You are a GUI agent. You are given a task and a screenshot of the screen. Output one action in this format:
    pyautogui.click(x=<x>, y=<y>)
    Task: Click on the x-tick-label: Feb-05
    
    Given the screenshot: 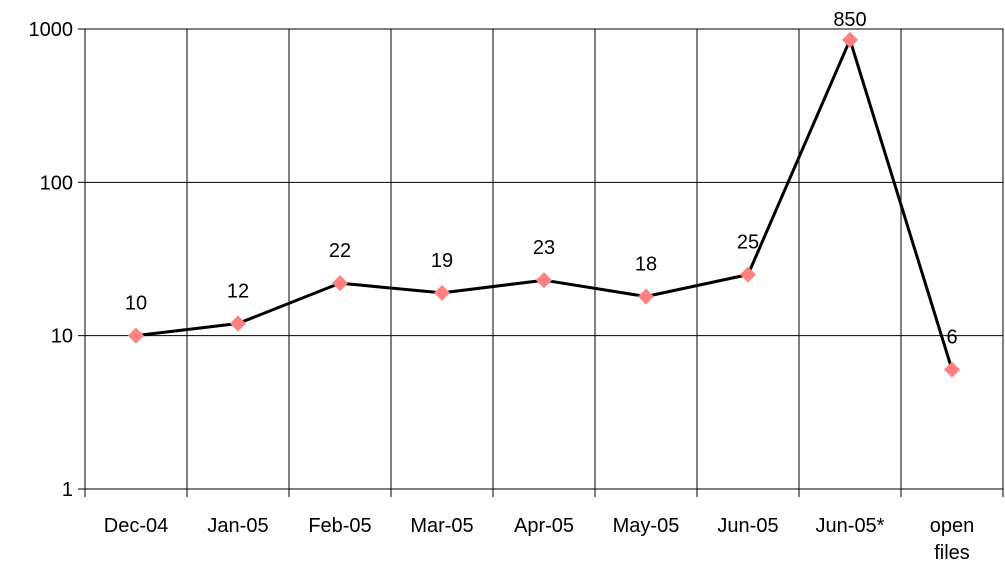 What is the action you would take?
    pyautogui.click(x=339, y=526)
    